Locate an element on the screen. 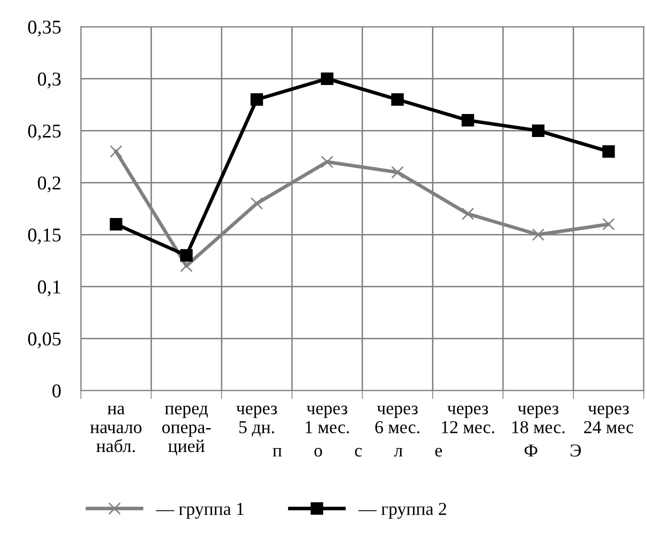 Image resolution: width=647 pixels, height=535 pixels. x-tick-label: через 6 мес. is located at coordinates (397, 420).